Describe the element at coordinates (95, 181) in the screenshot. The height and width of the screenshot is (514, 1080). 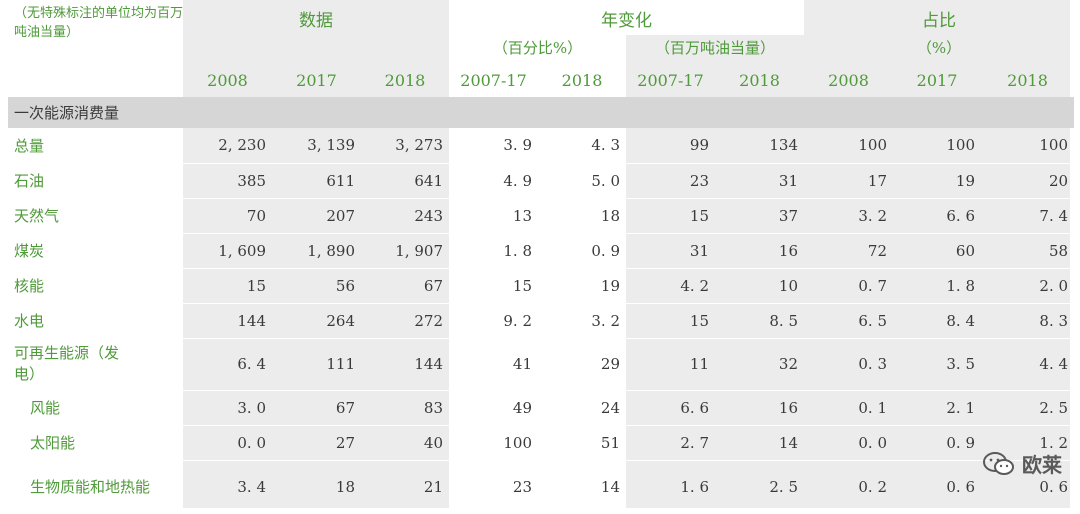
I see `row-label: 石油` at that location.